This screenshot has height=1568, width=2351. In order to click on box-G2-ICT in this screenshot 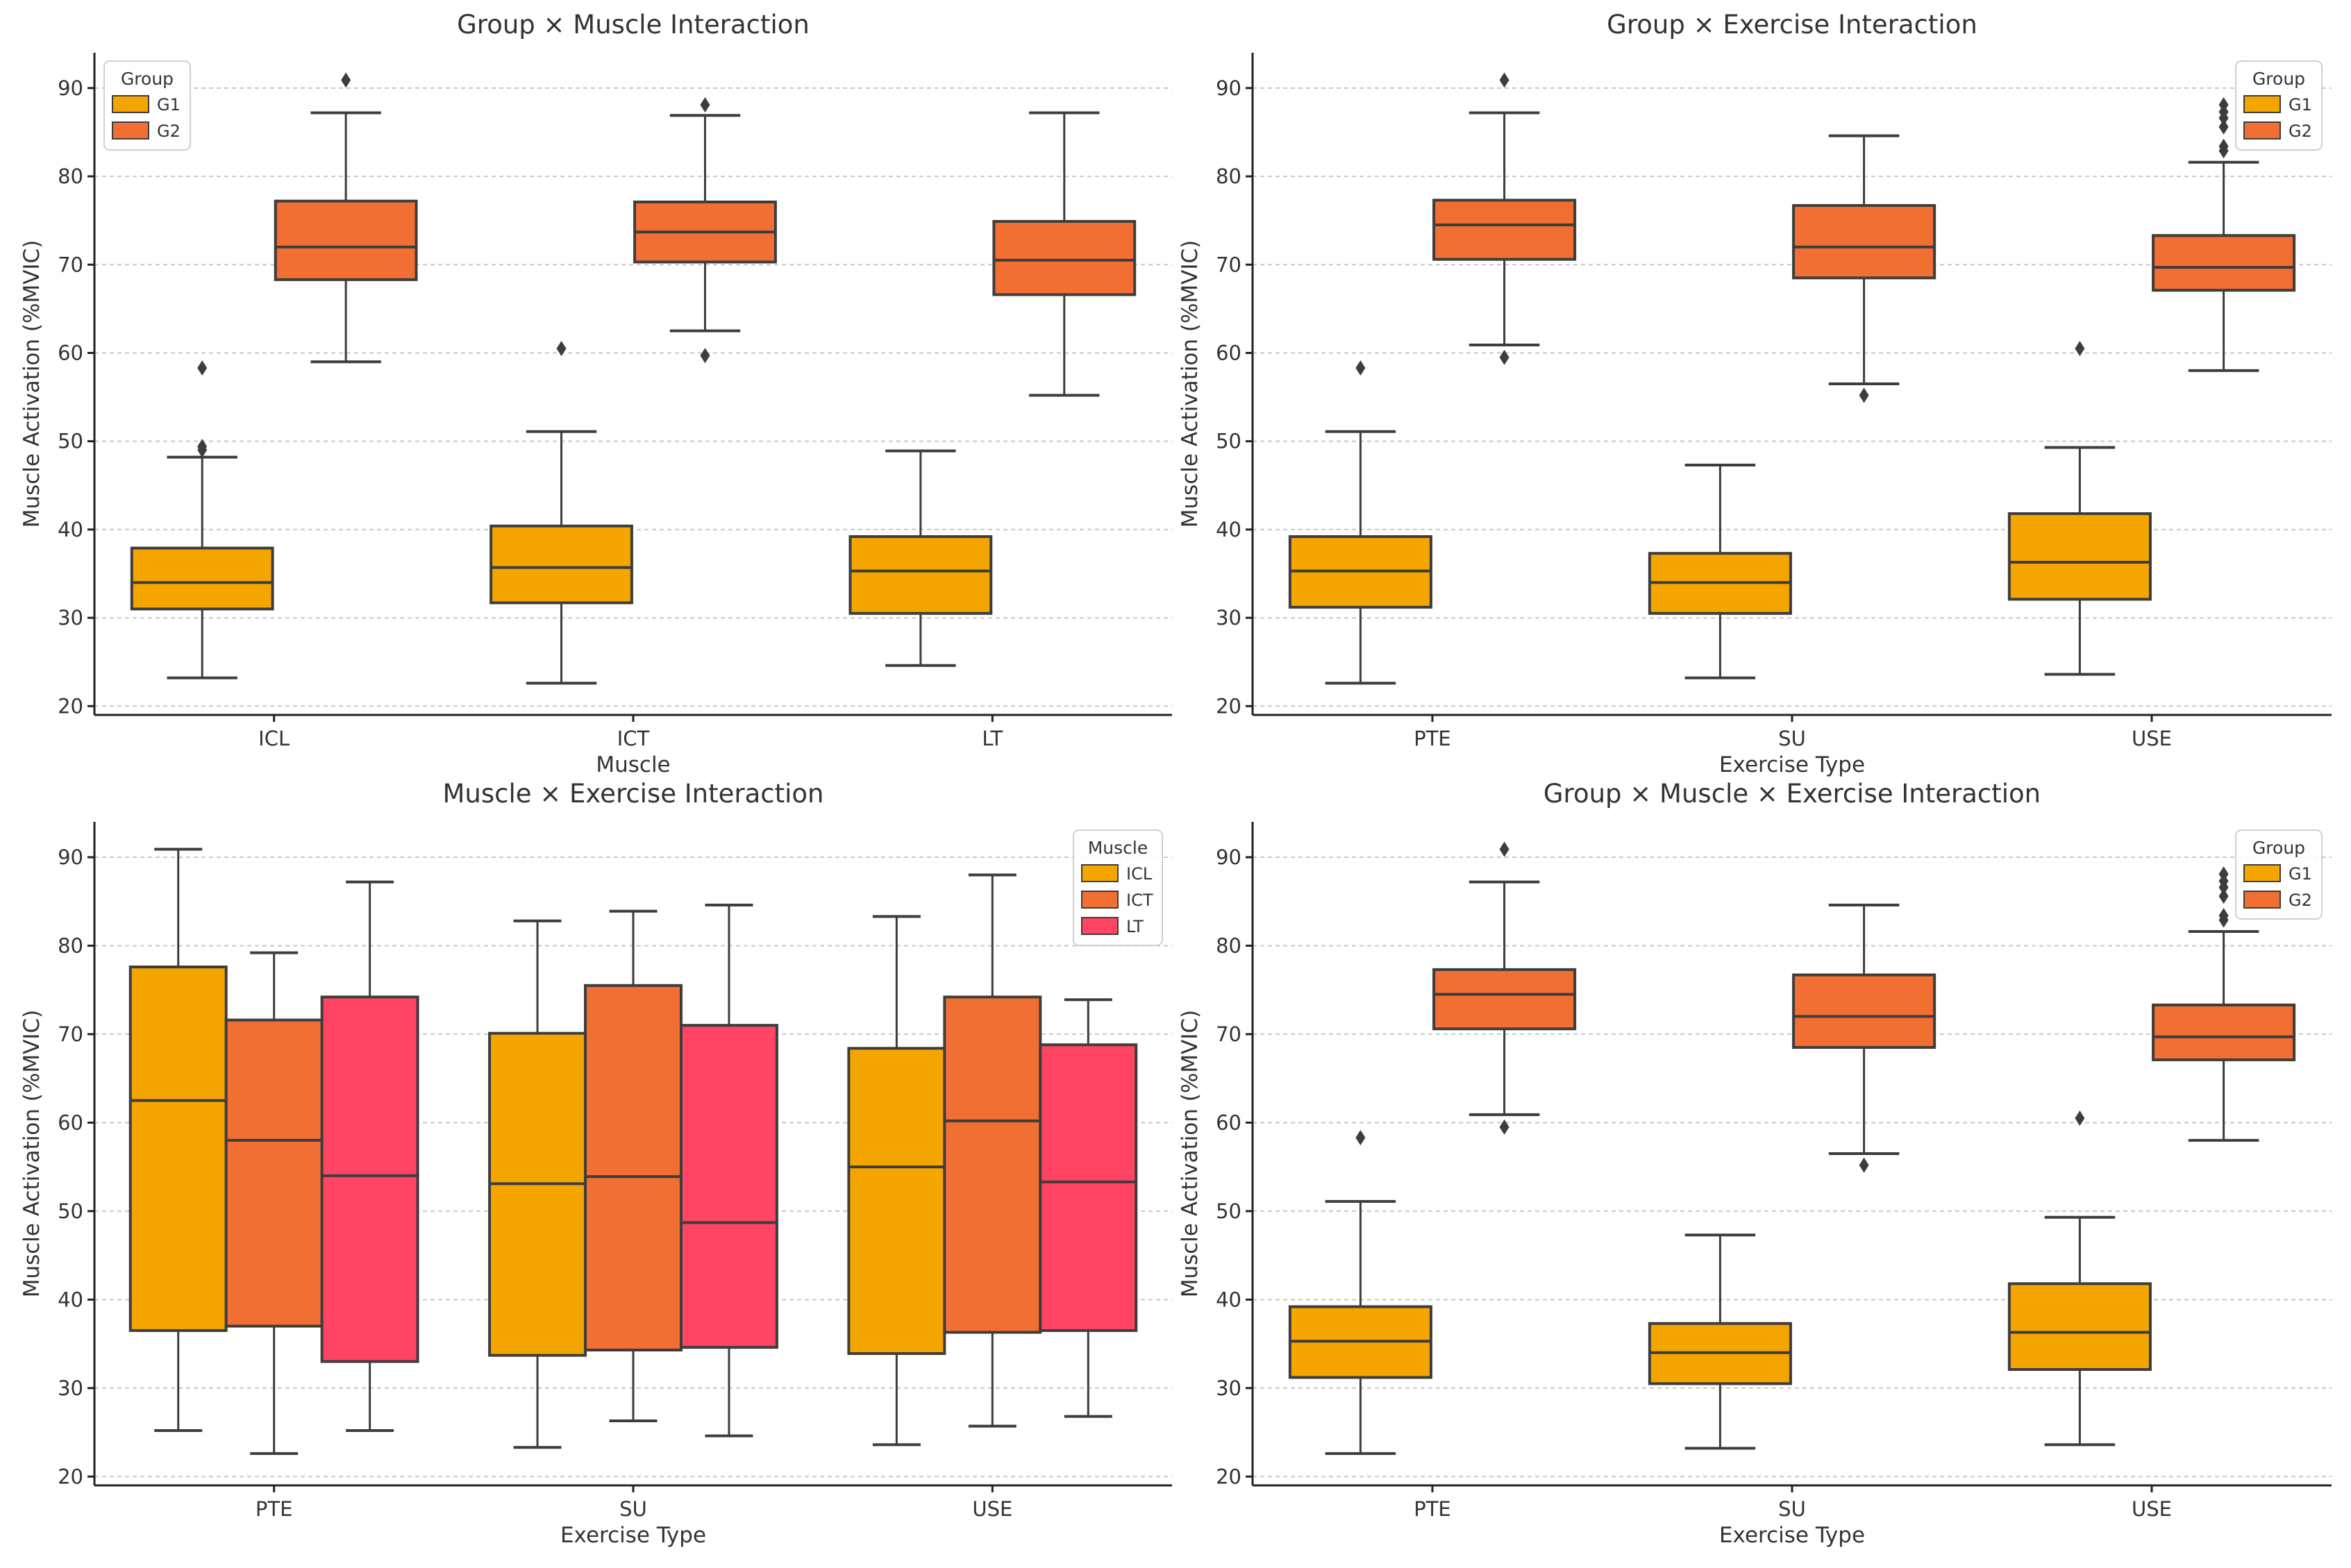, I will do `click(705, 230)`.